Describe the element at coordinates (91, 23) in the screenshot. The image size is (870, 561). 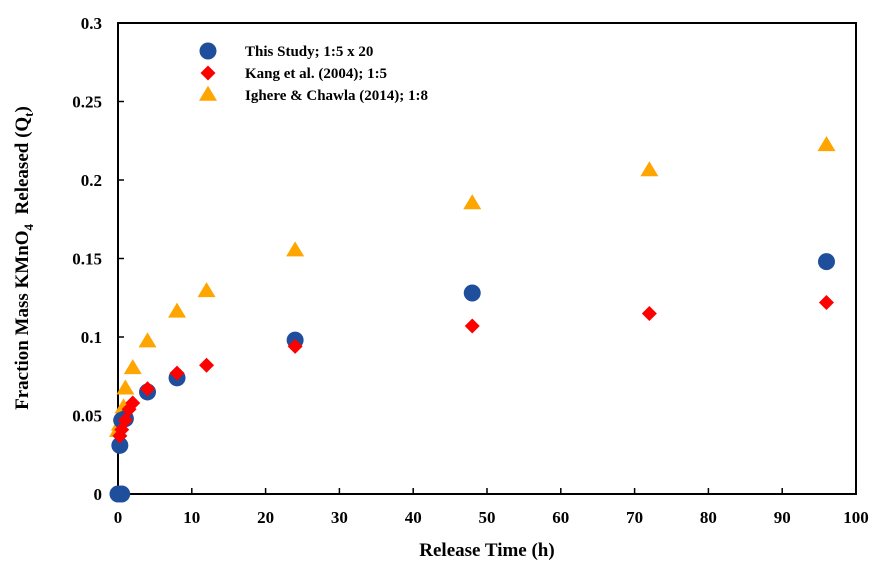
I see `y-tick-label: 0.3` at that location.